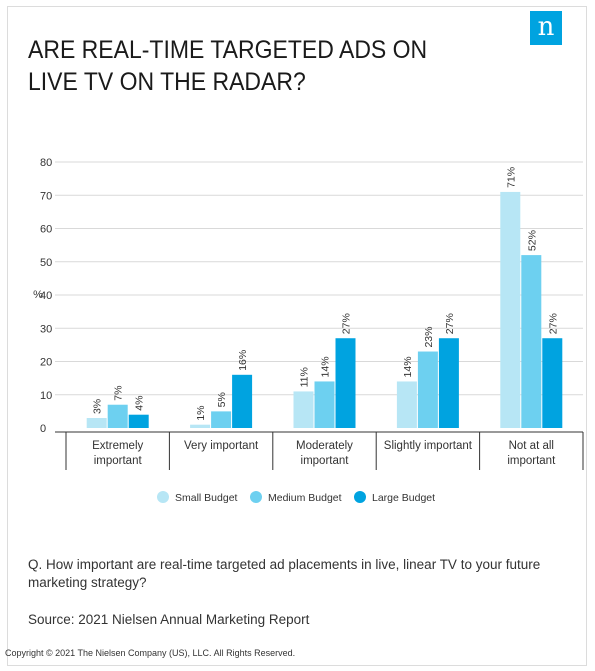  I want to click on x-tick-label: Very important, so click(221, 446).